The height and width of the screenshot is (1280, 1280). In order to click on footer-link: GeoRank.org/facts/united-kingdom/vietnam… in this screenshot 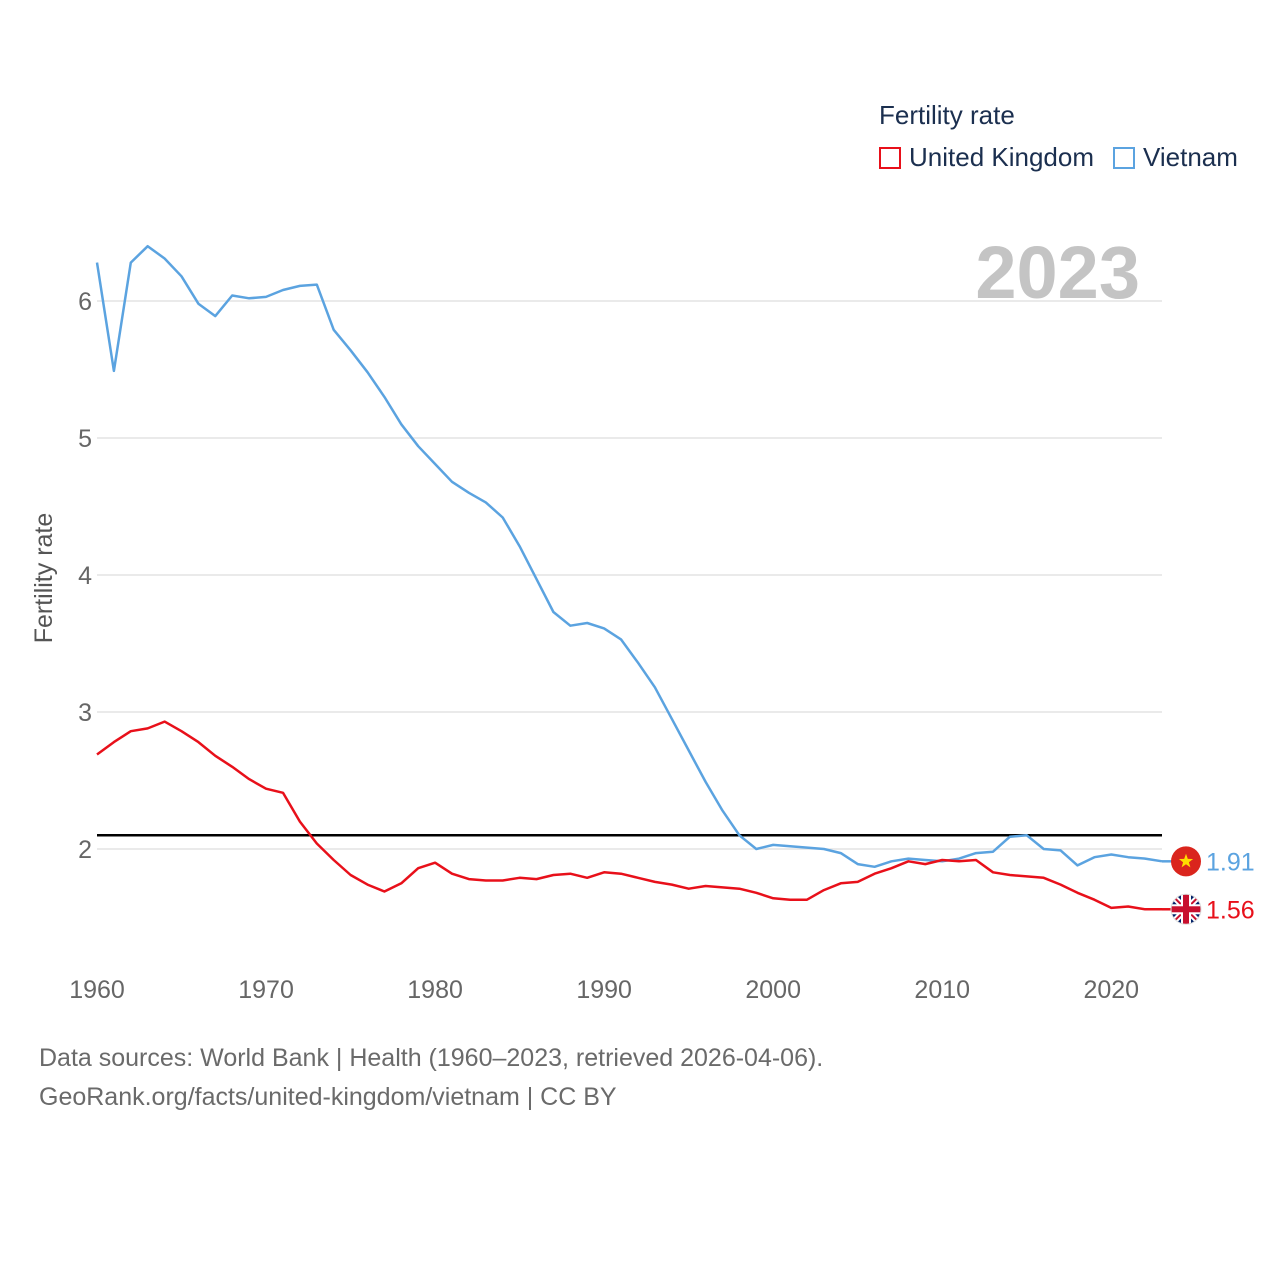, I will do `click(328, 1097)`.